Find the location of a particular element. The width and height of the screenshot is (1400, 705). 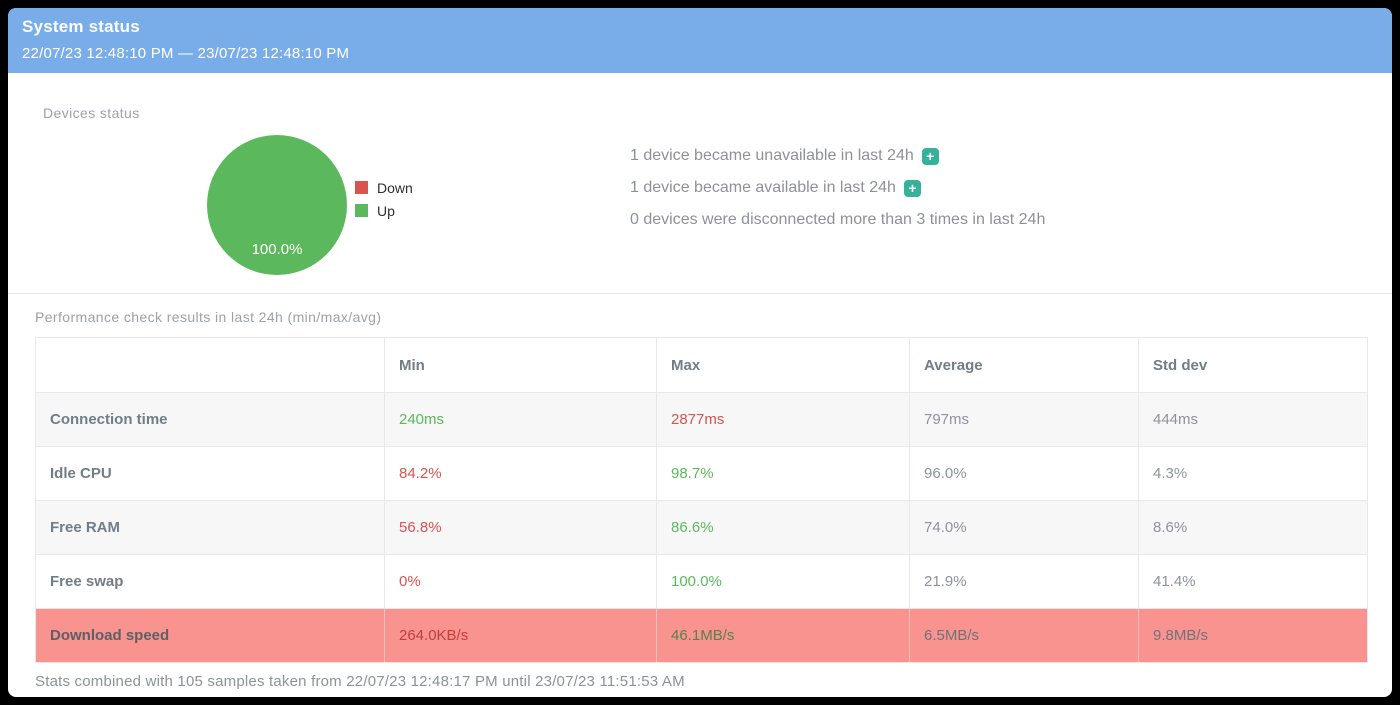

row-label: Download speed is located at coordinates (110, 635).